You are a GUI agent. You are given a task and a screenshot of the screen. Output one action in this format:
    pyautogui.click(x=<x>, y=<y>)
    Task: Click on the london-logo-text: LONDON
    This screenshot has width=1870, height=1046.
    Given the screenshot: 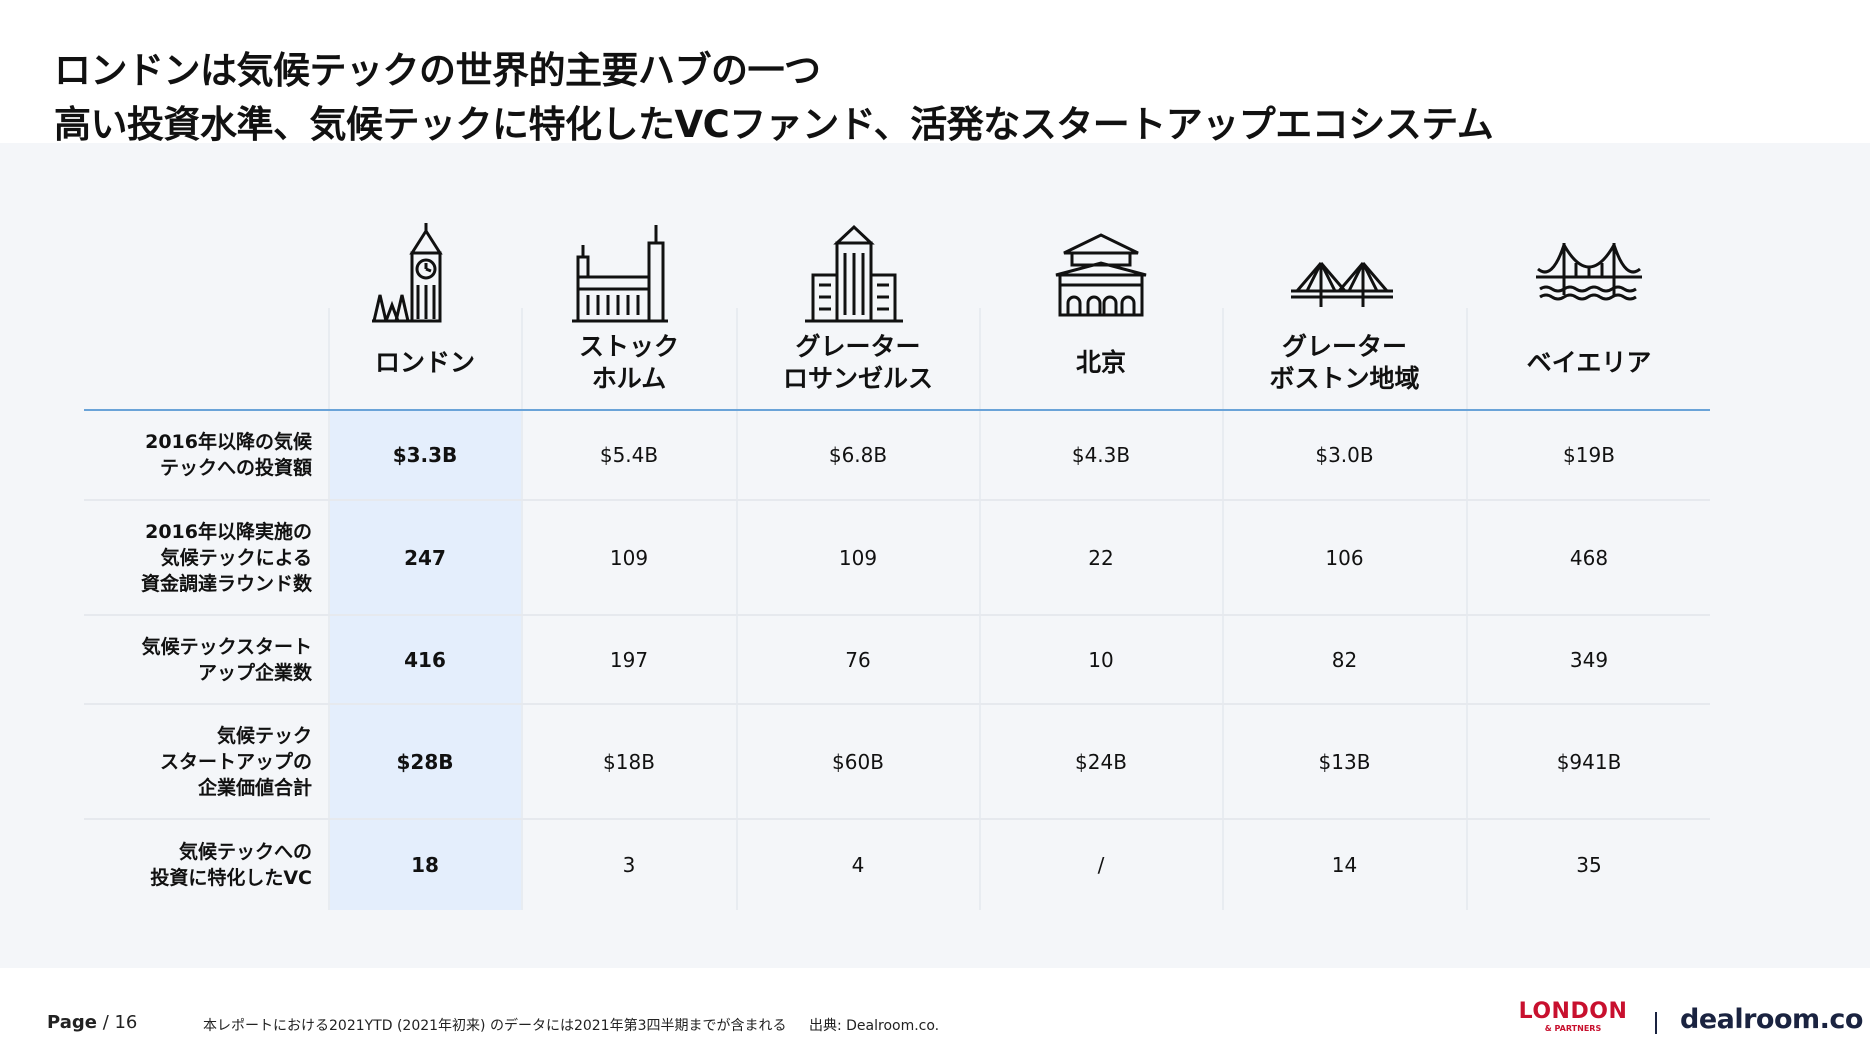 What is the action you would take?
    pyautogui.click(x=1573, y=1011)
    